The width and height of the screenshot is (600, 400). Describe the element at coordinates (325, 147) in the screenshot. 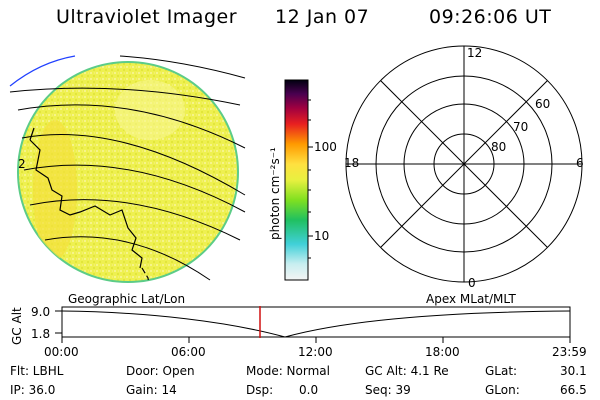

I see `colorbar-tick-100: 100` at that location.